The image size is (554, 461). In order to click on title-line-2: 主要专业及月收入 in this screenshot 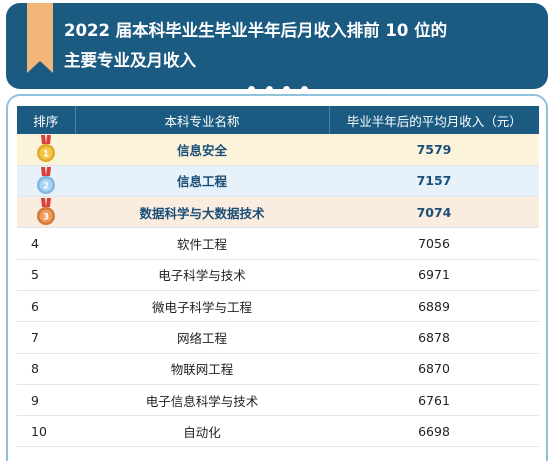, I will do `click(130, 60)`.